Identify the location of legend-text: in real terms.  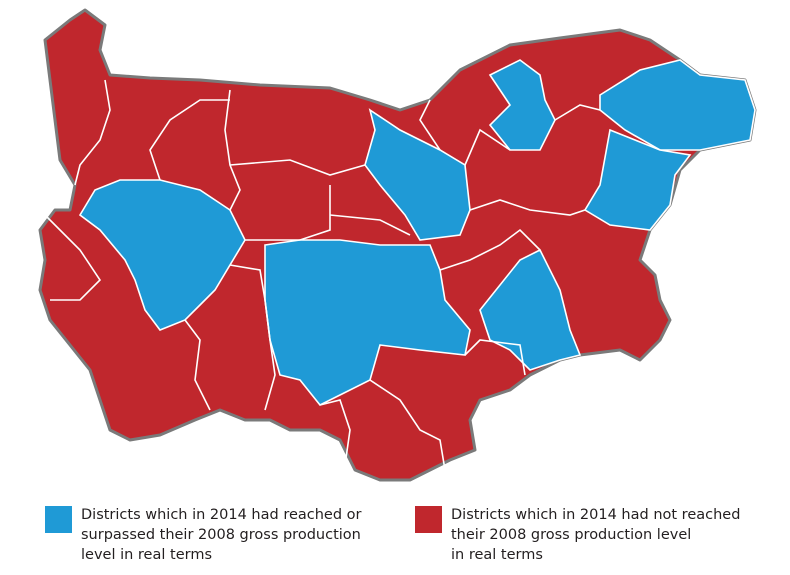
(497, 555).